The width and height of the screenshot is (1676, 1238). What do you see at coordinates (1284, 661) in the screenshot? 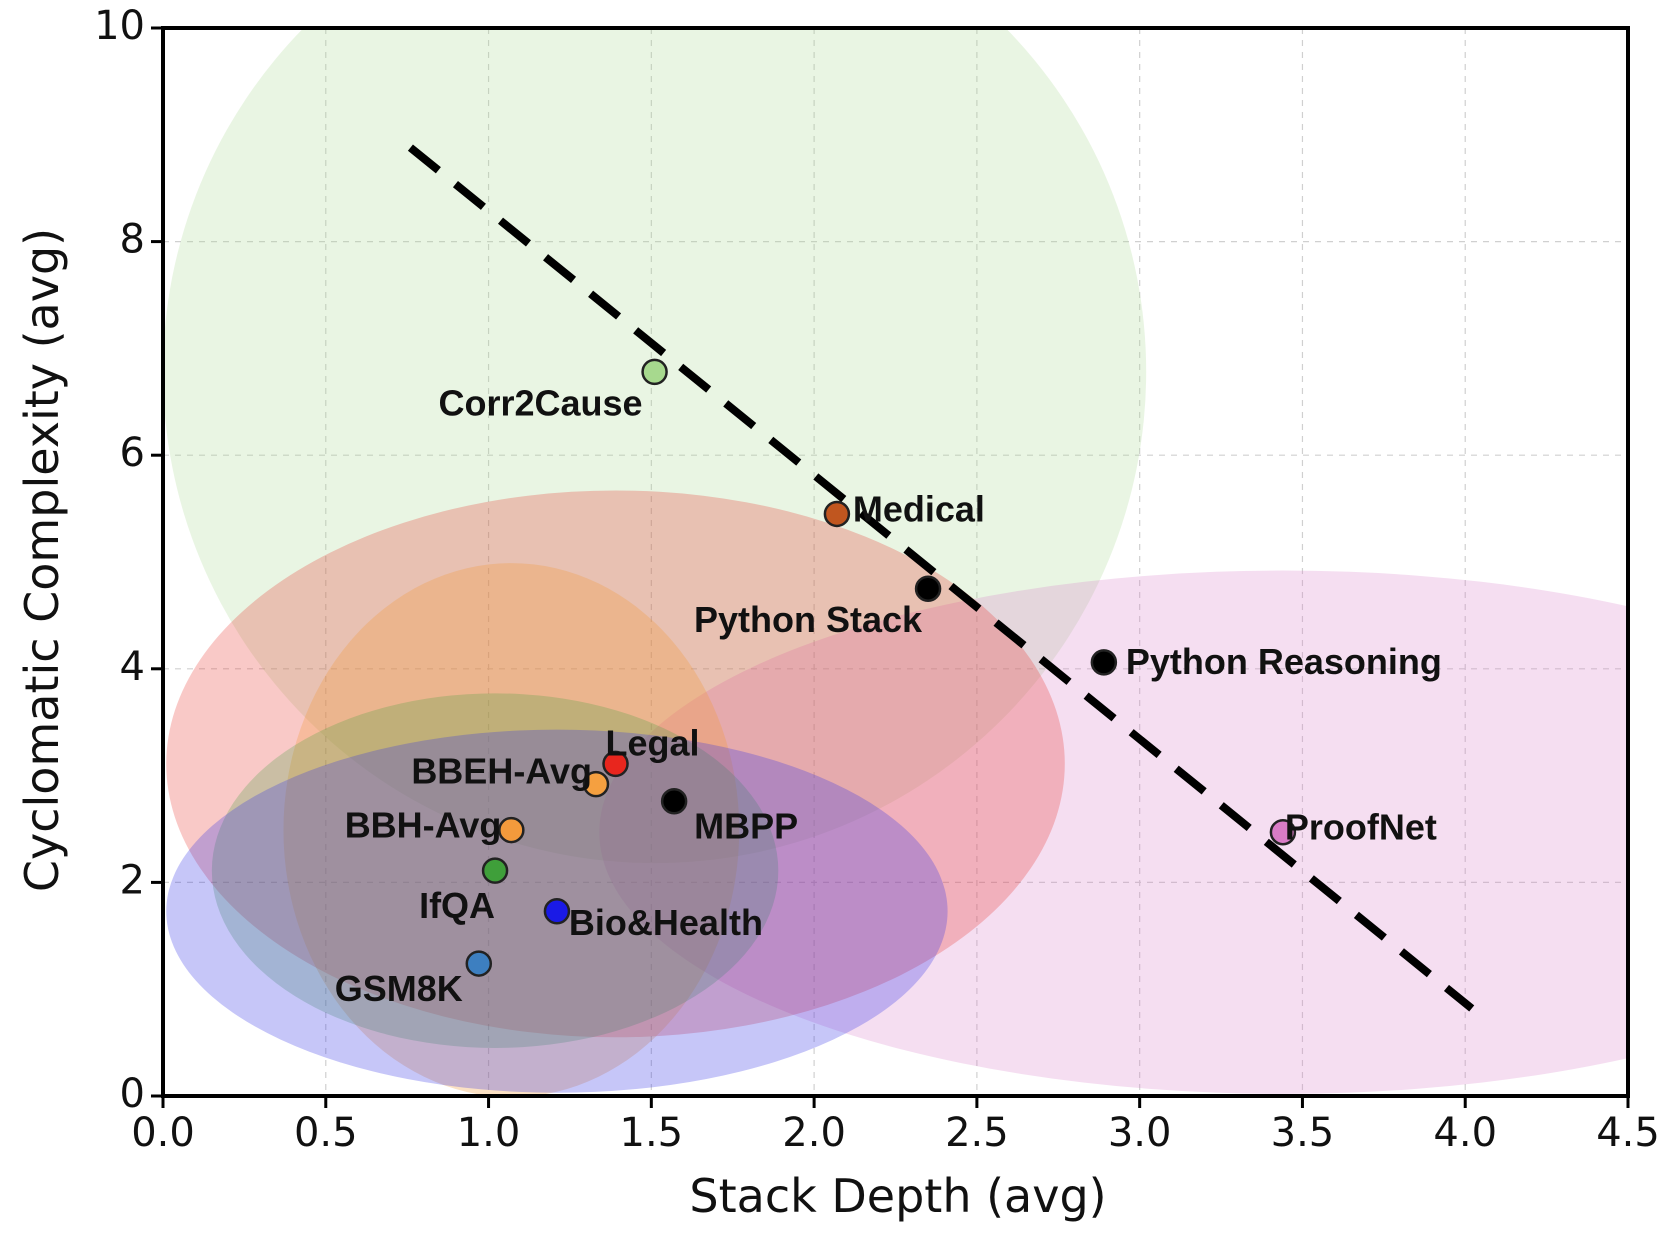
I see `label-python-reasoning: Python Reasoning` at bounding box center [1284, 661].